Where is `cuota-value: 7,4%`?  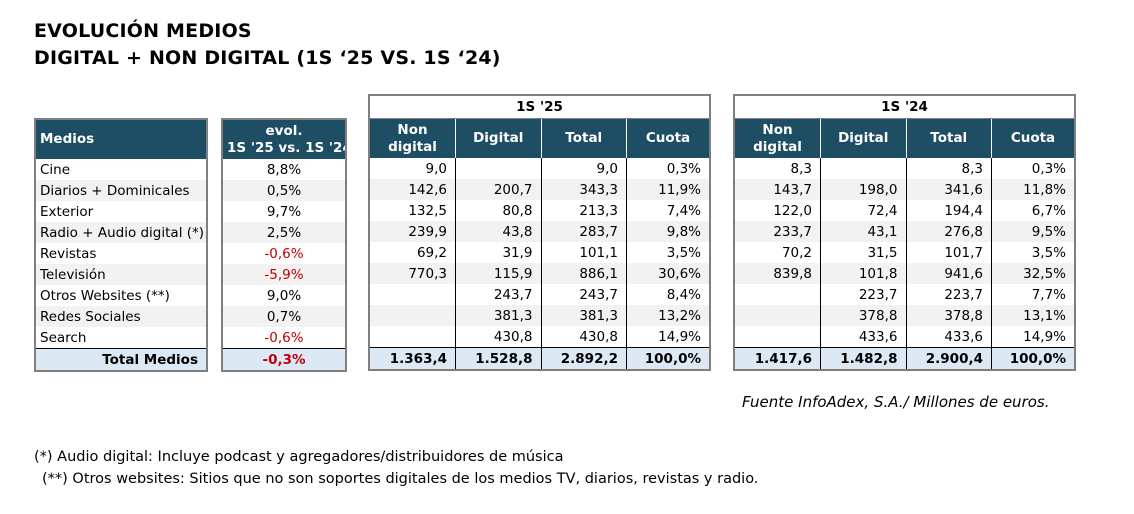
cuota-value: 7,4% is located at coordinates (668, 210).